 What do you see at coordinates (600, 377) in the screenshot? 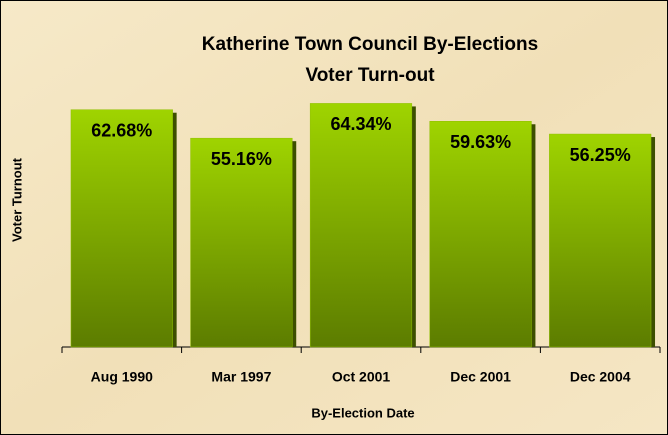
I see `x-tick-label: Dec 2004` at bounding box center [600, 377].